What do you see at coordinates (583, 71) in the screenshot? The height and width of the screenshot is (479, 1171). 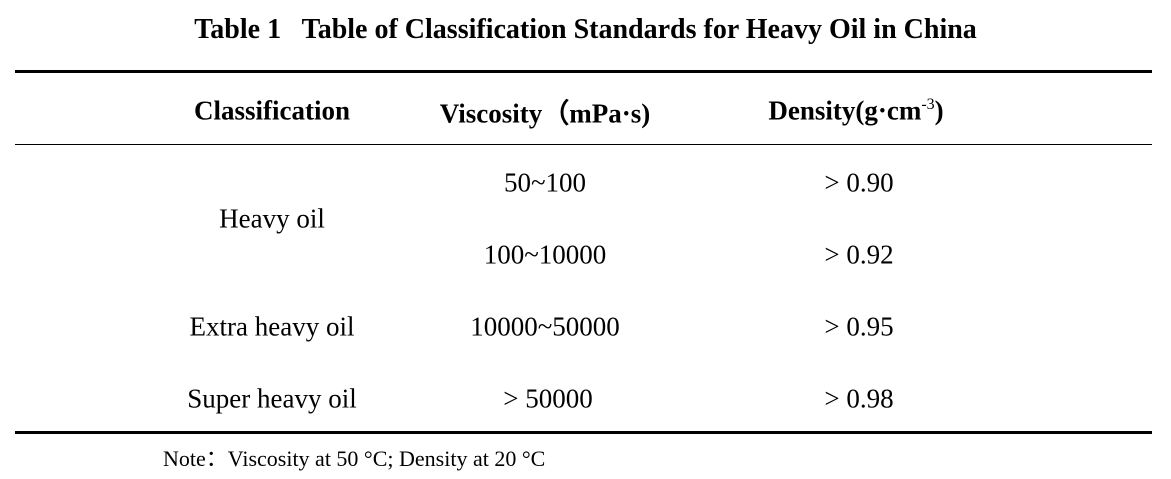 I see `top-rule` at bounding box center [583, 71].